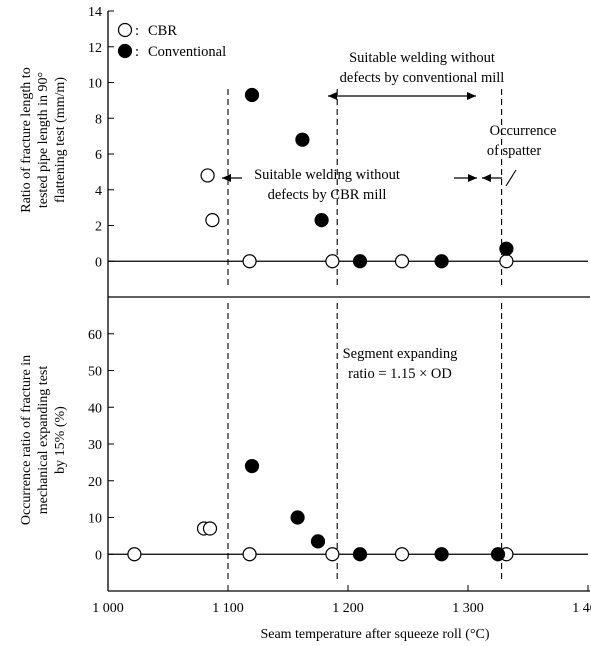  What do you see at coordinates (171, 41) in the screenshot?
I see `legend: : CBR : Conventional` at bounding box center [171, 41].